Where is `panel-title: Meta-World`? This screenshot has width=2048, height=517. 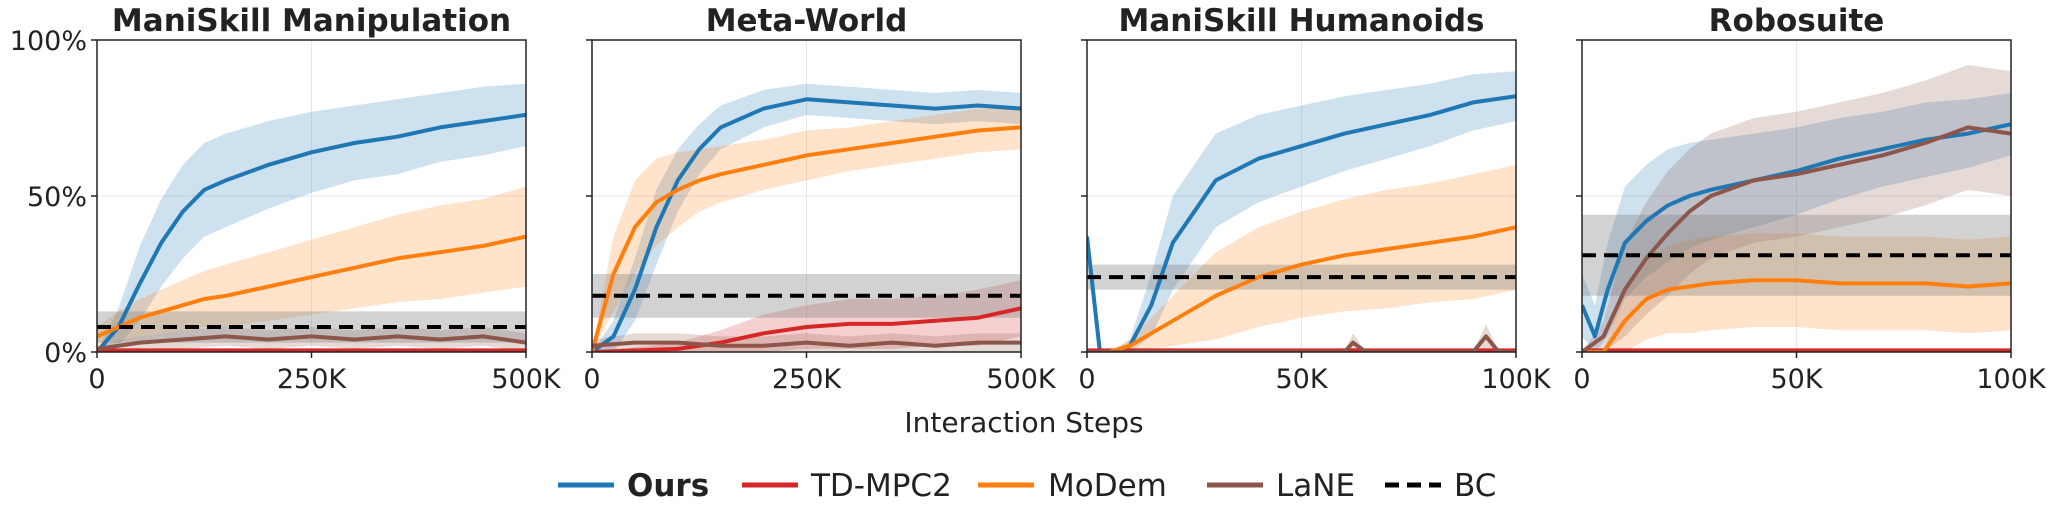 panel-title: Meta-World is located at coordinates (807, 21).